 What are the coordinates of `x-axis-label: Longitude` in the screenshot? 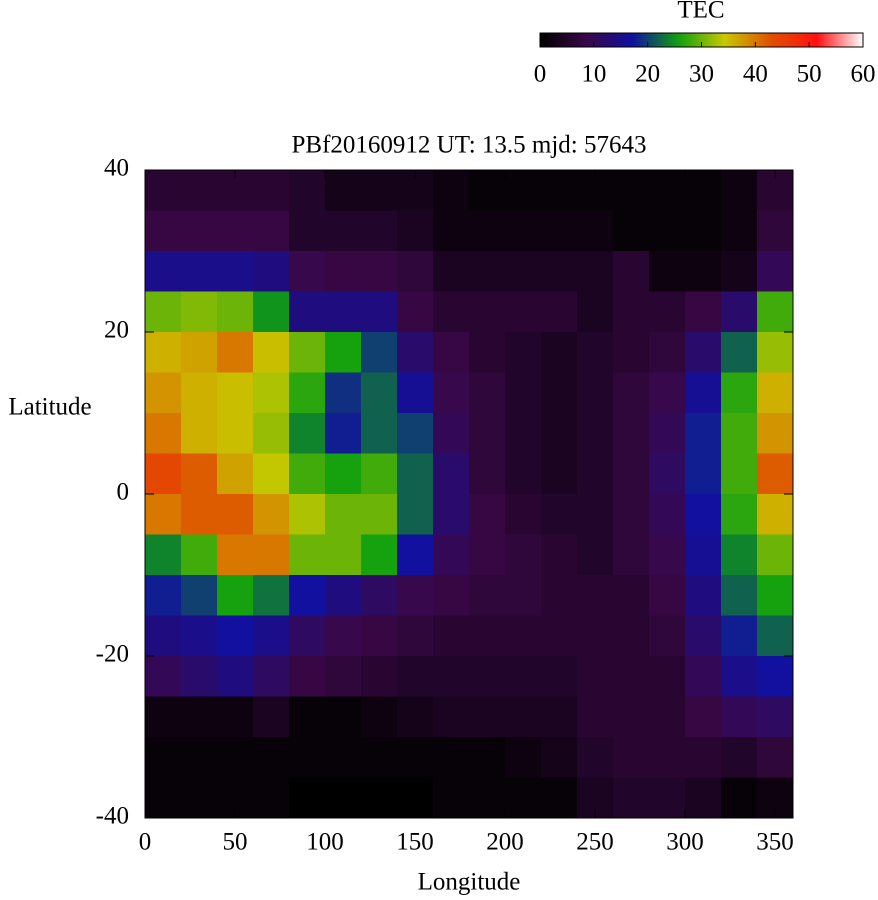 It's located at (469, 882).